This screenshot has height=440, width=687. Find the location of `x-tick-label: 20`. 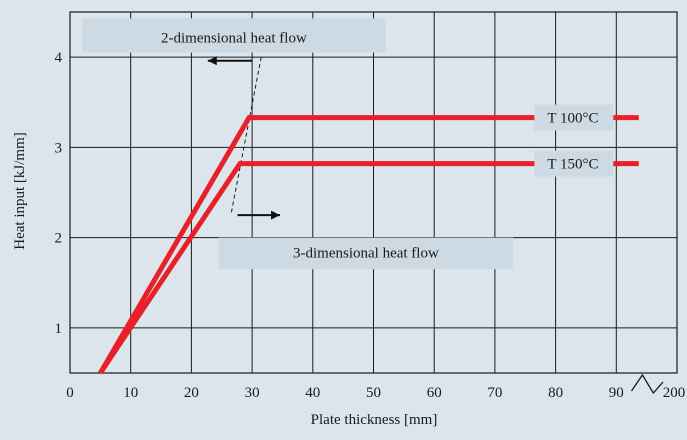

x-tick-label: 20 is located at coordinates (191, 393).